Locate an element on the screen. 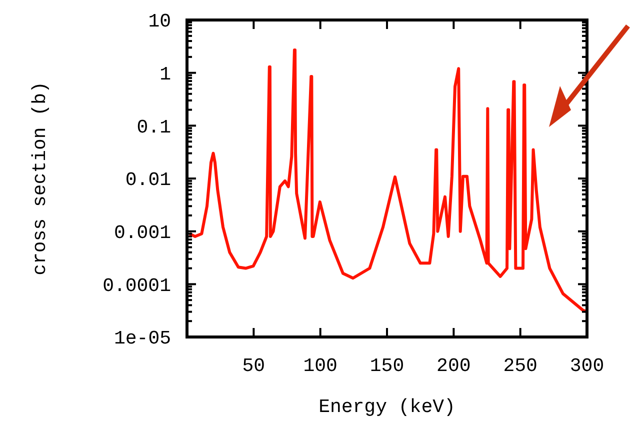  y-tick-label: 1 is located at coordinates (165, 74).